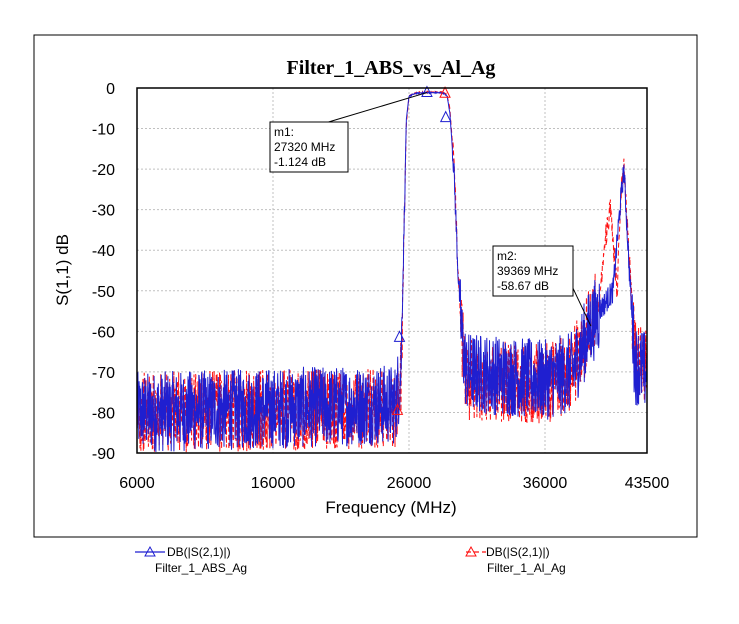 The height and width of the screenshot is (624, 739). What do you see at coordinates (527, 271) in the screenshot?
I see `marker-m2-frequency: 39369 MHz` at bounding box center [527, 271].